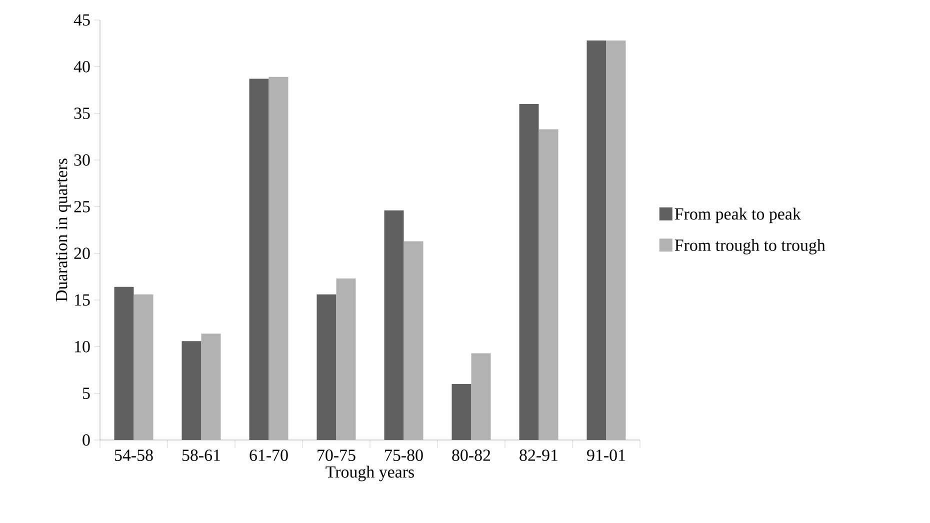 Image resolution: width=930 pixels, height=523 pixels. What do you see at coordinates (82, 206) in the screenshot?
I see `y-tick-label: 25` at bounding box center [82, 206].